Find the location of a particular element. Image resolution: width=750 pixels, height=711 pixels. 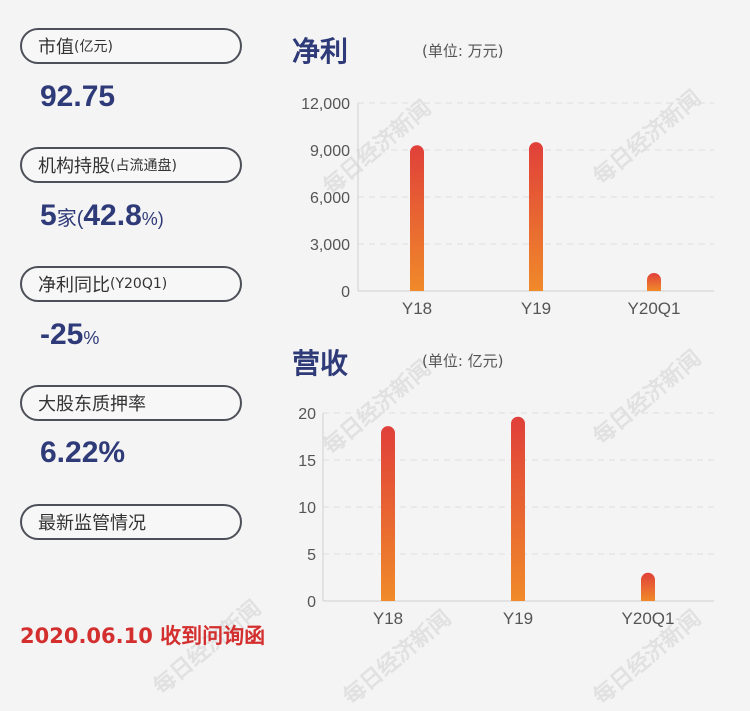

market-value: 92.75 is located at coordinates (77, 97).